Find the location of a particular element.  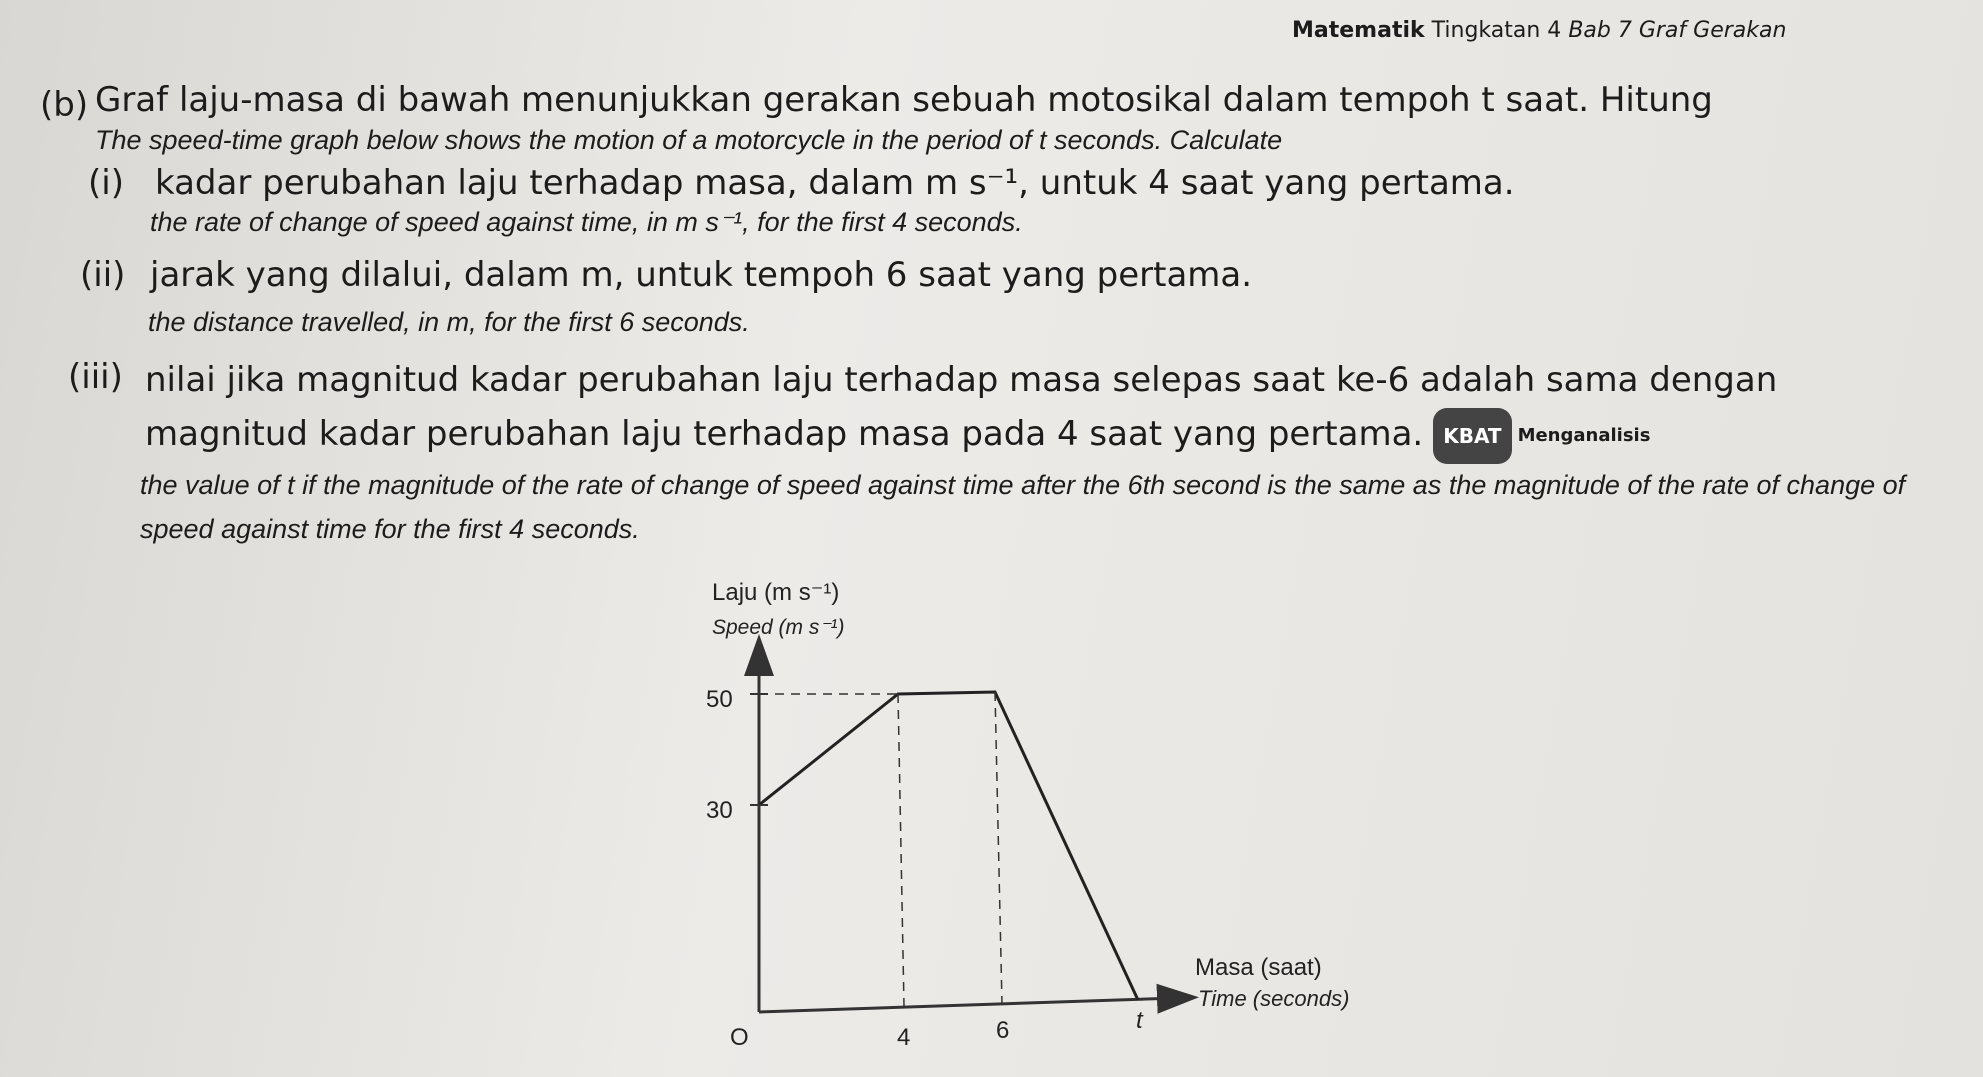

y-label-ms: Laju (m s⁻¹) is located at coordinates (775, 592).